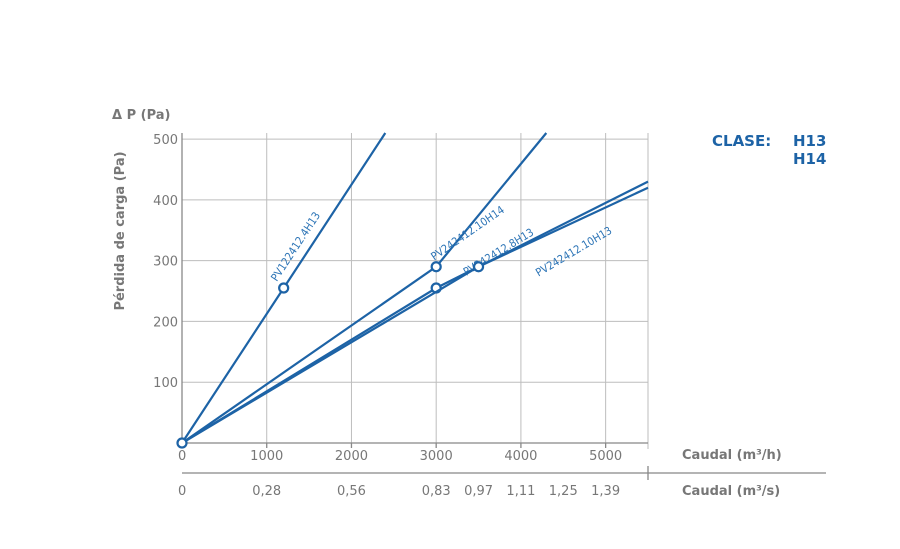 The width and height of the screenshot is (900, 549). Describe the element at coordinates (809, 159) in the screenshot. I see `legend-item-h14: H14` at that location.